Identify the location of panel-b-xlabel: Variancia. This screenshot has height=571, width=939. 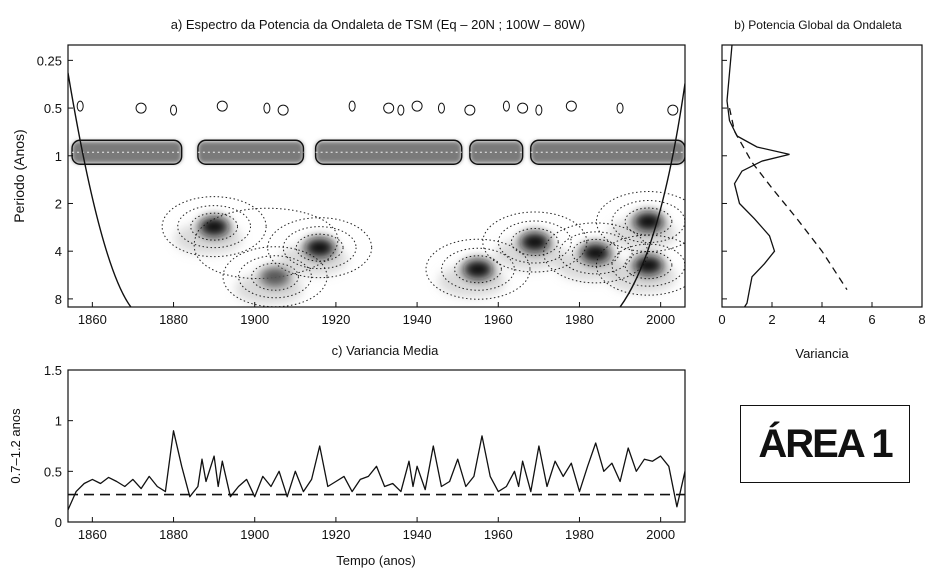
(822, 353).